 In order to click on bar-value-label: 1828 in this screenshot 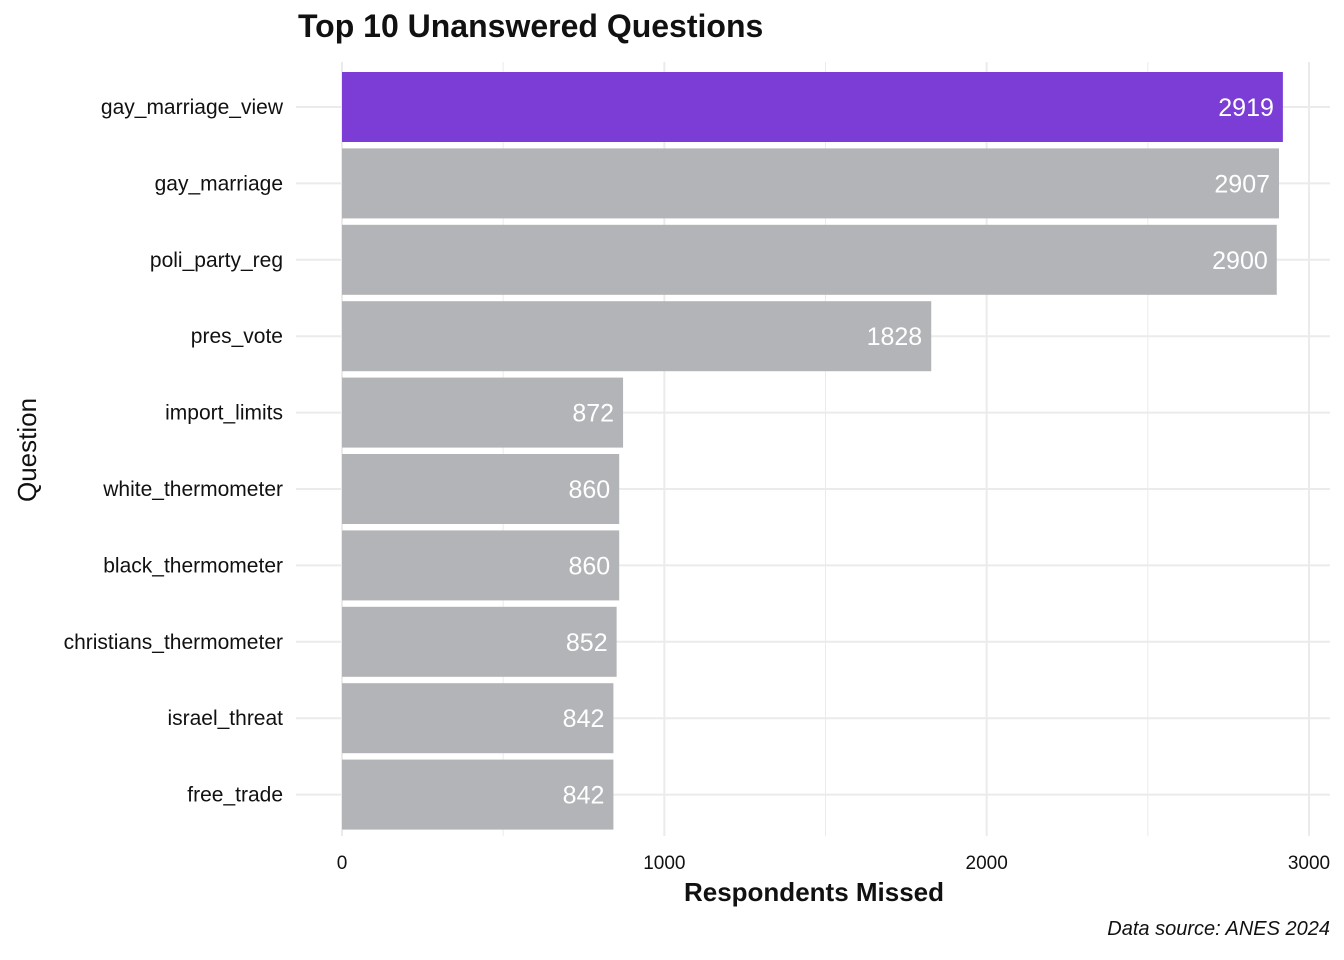, I will do `click(895, 337)`.